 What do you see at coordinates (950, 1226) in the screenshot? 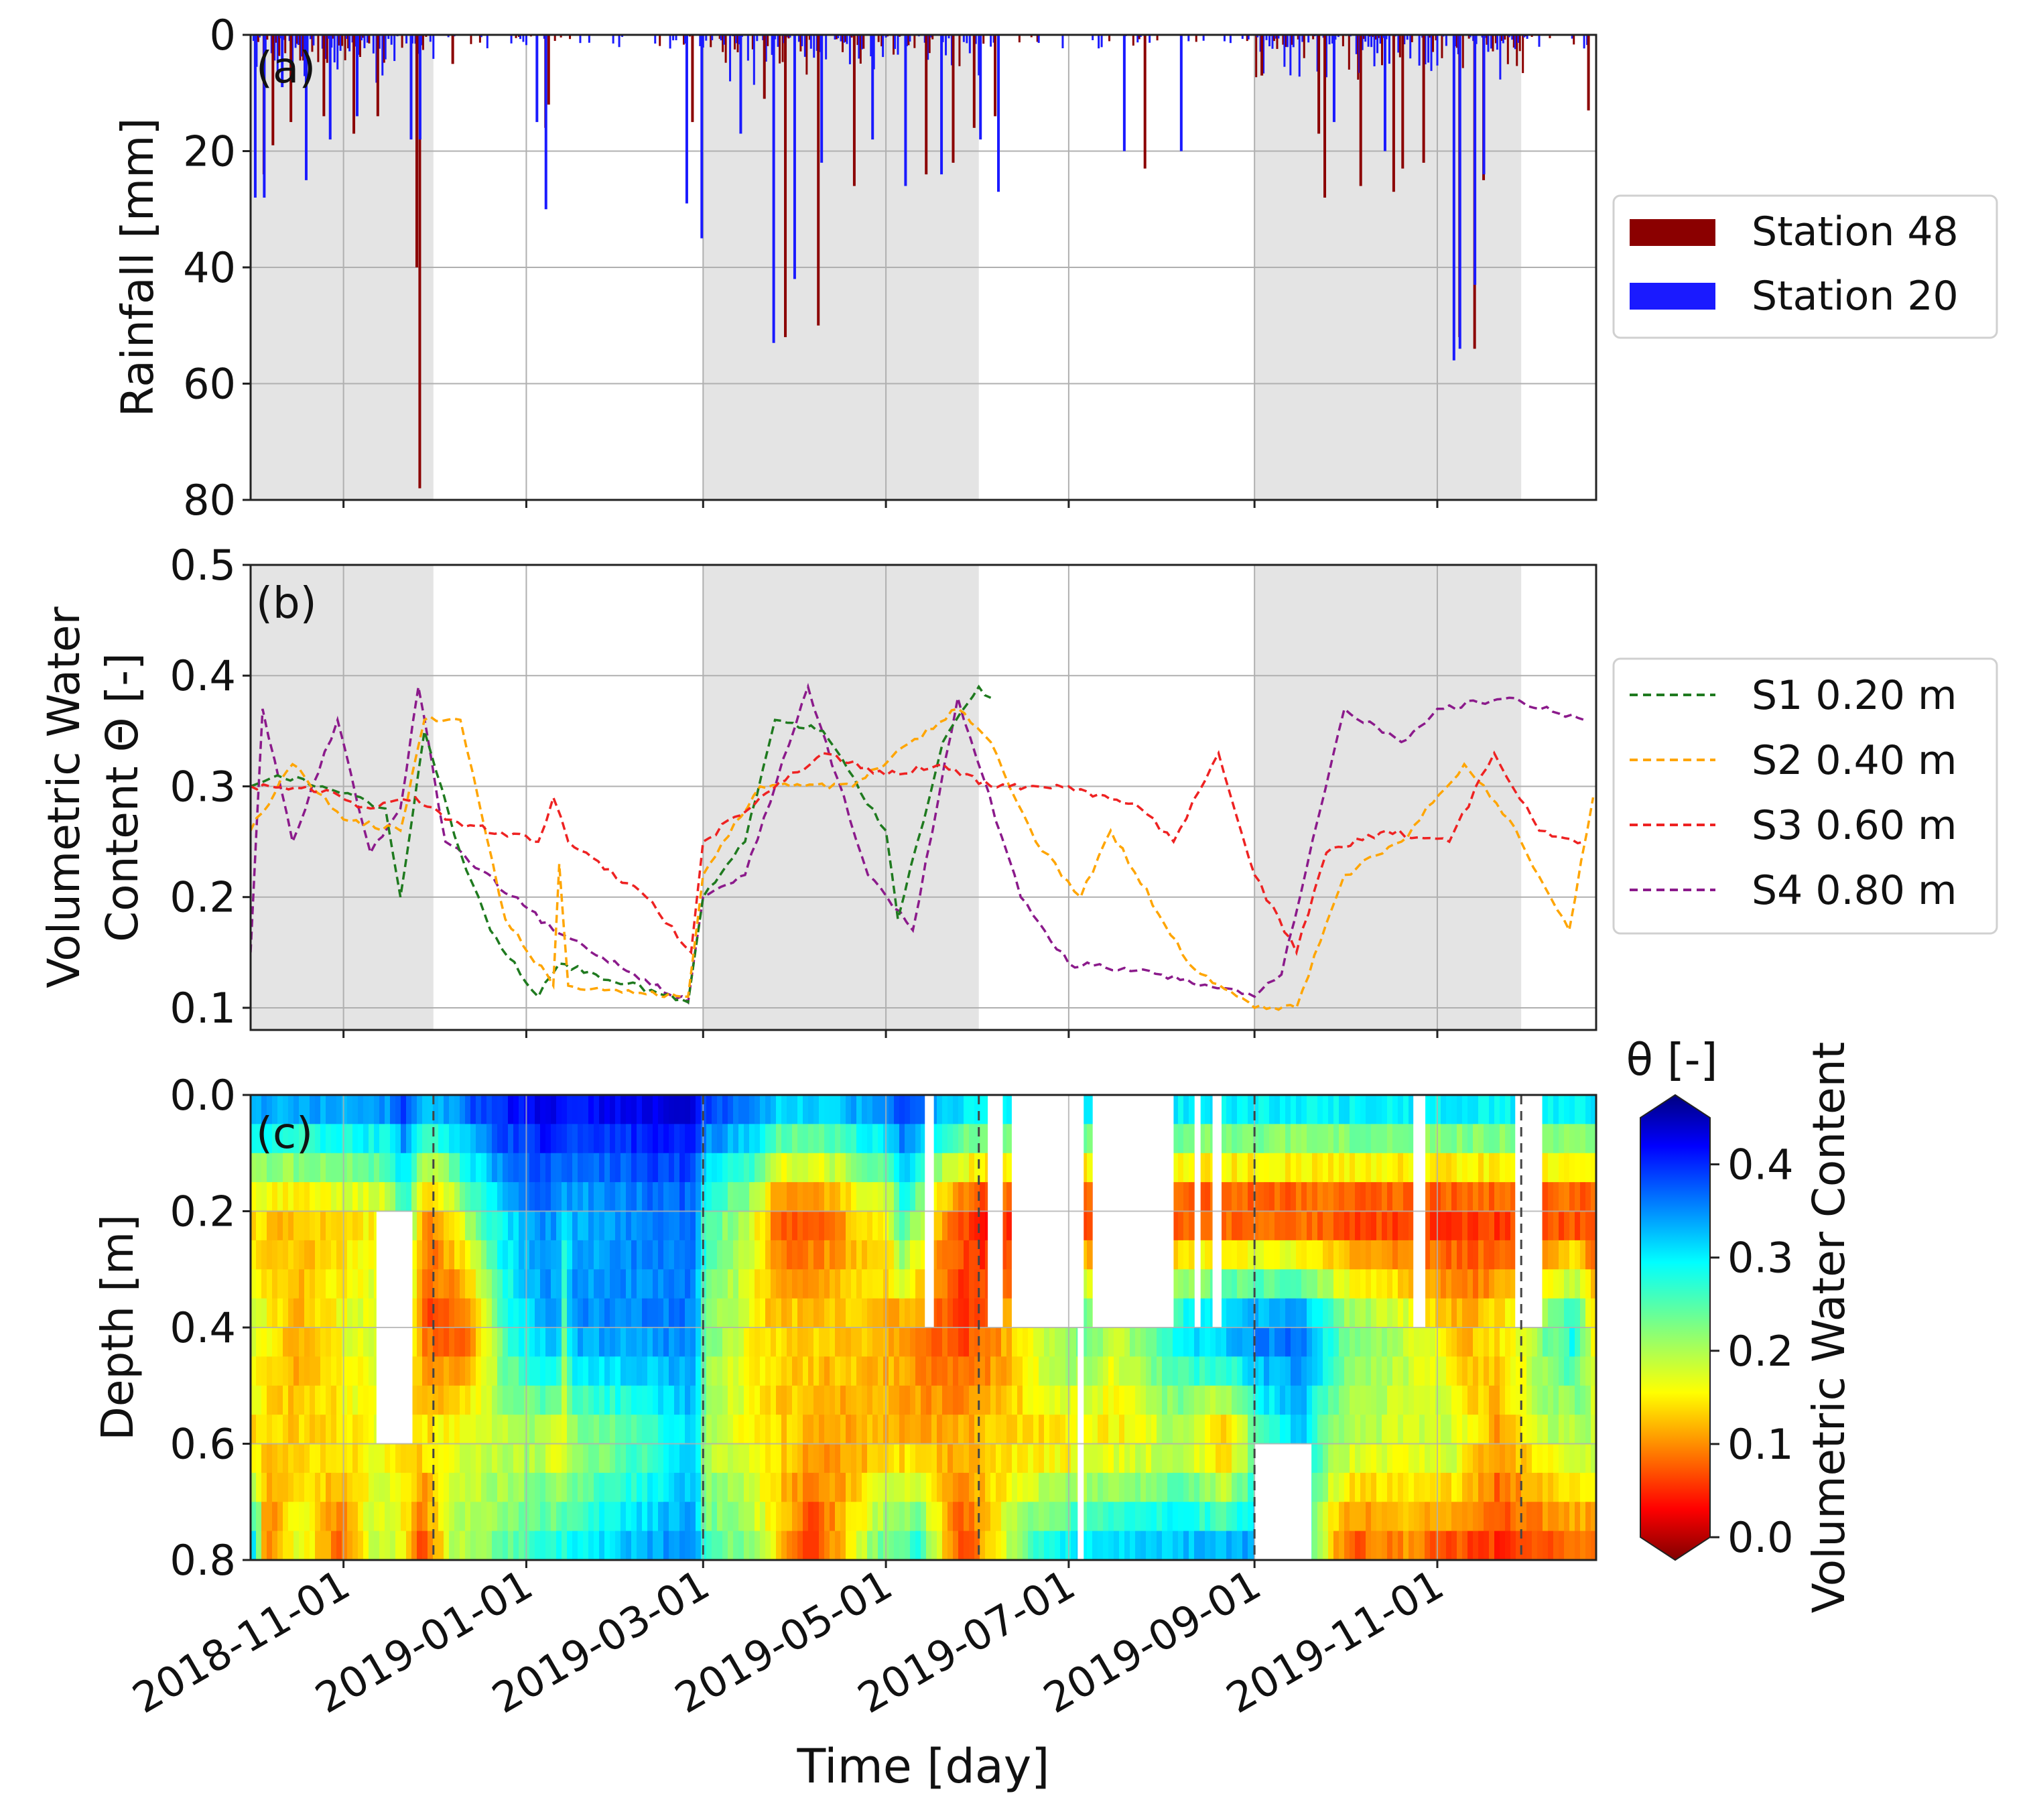
I see `heatmap-cell-2085` at bounding box center [950, 1226].